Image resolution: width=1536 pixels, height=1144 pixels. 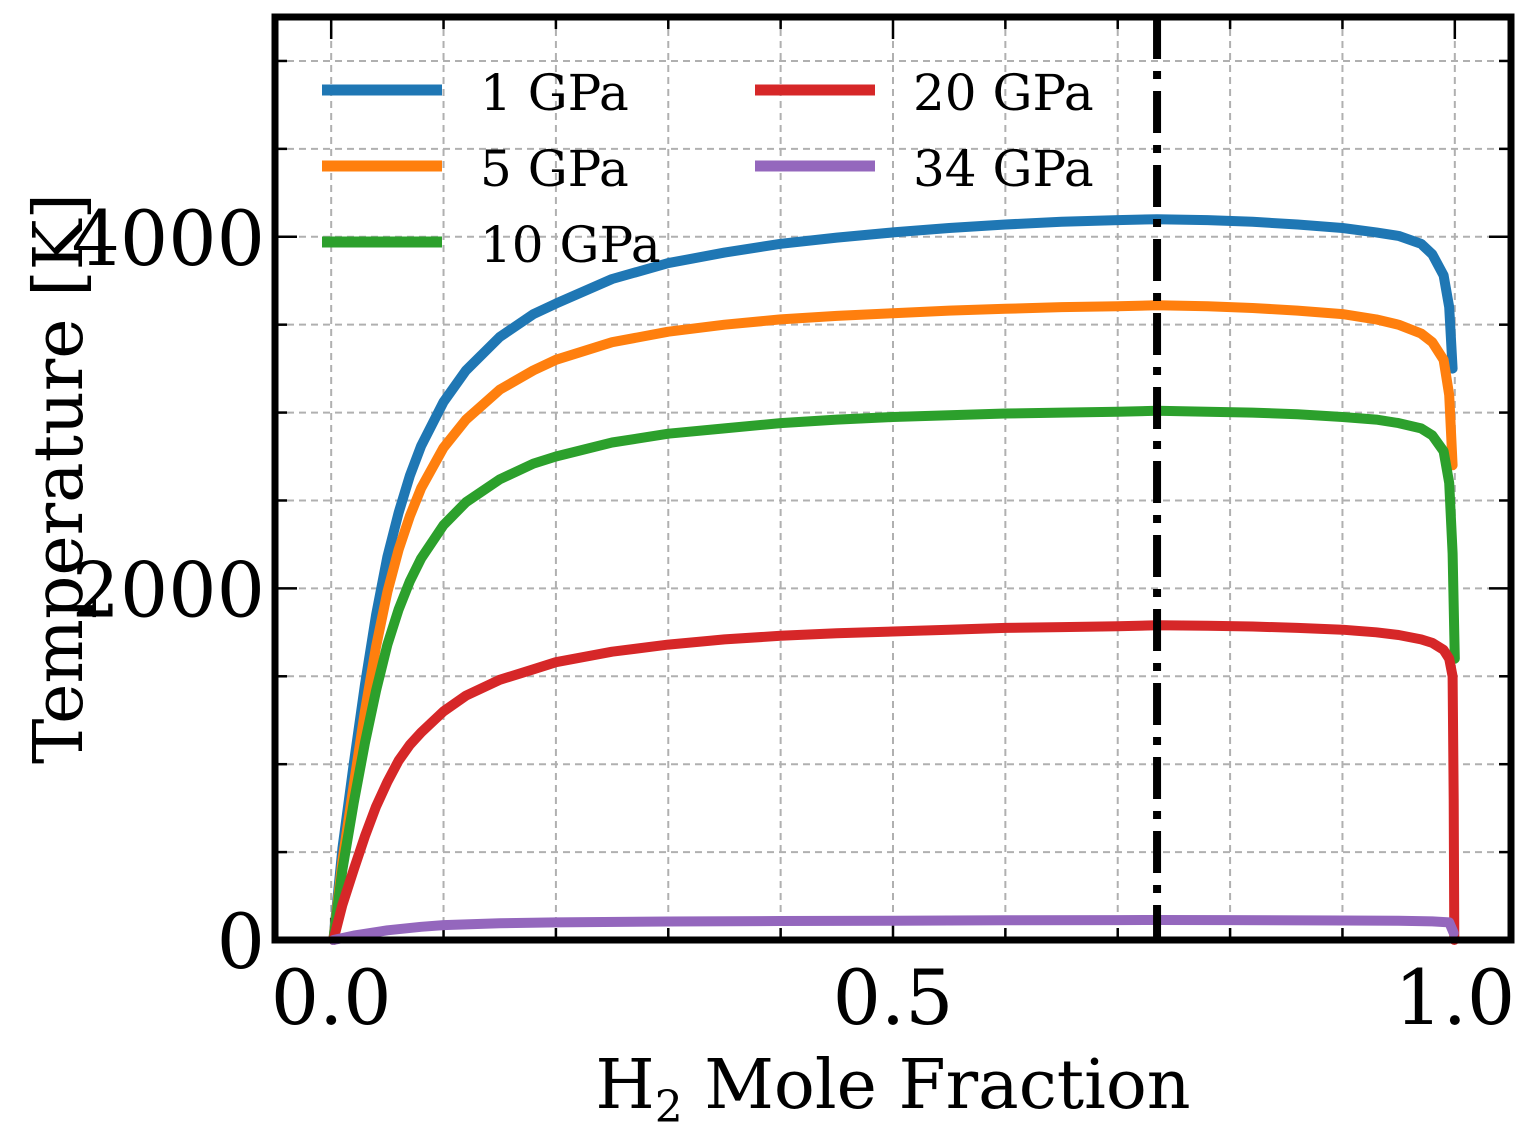 What do you see at coordinates (1003, 93) in the screenshot?
I see `legend-label-3: 20 GPa` at bounding box center [1003, 93].